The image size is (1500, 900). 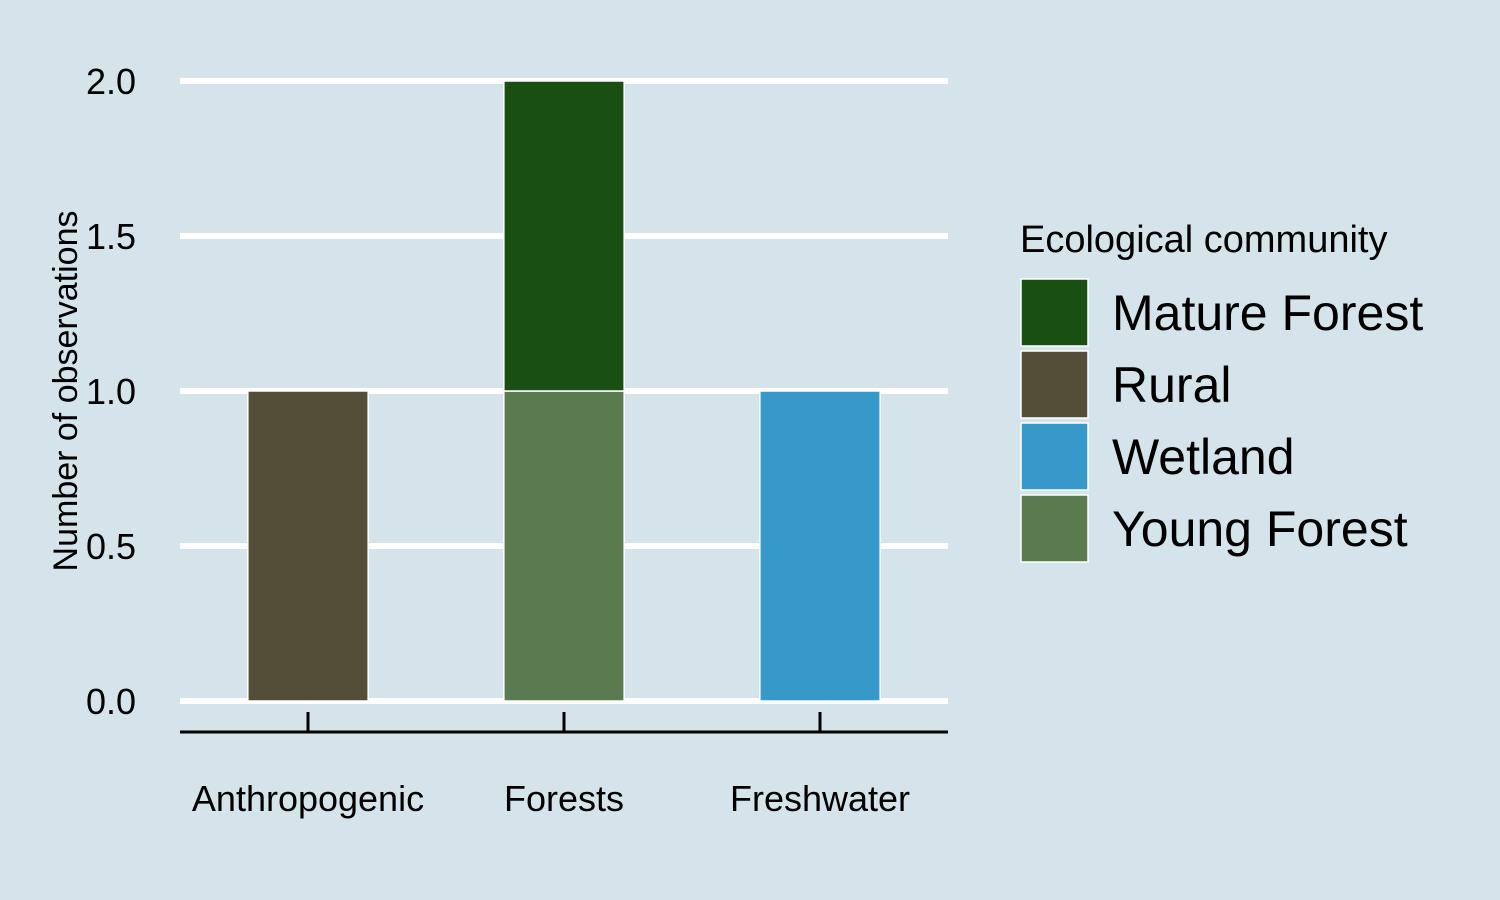 I want to click on legend-label: Rural, so click(x=1171, y=385).